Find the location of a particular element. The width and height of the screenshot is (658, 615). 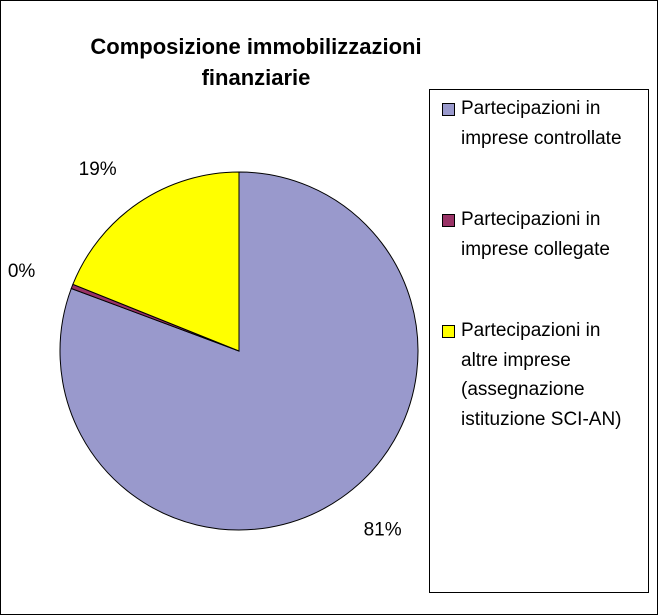

legend-label: Partecipazioni in imprese controllate is located at coordinates (541, 123).